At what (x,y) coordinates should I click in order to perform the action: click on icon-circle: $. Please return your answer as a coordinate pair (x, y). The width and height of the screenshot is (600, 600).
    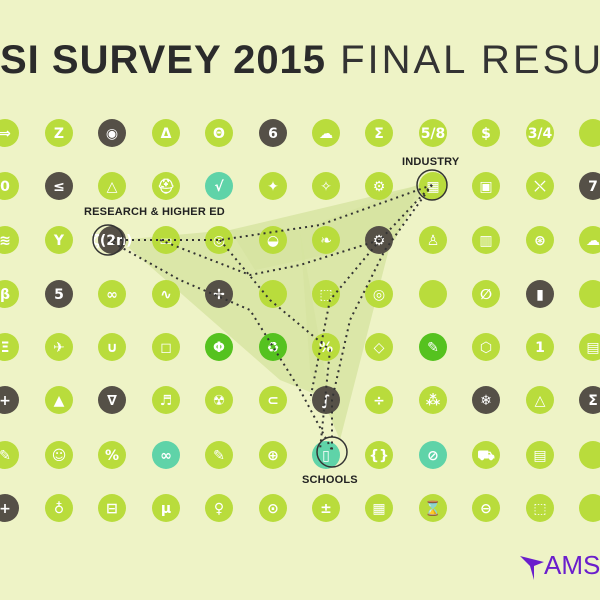
    Looking at the image, I should click on (486, 133).